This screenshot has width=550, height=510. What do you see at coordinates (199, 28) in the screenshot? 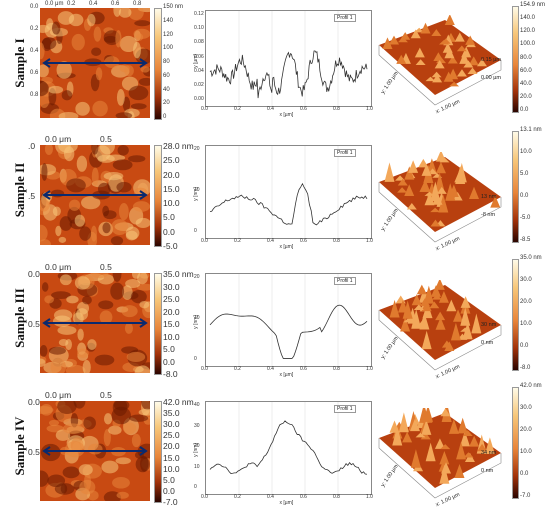
I see `profile-ytick: 0.10` at bounding box center [199, 28].